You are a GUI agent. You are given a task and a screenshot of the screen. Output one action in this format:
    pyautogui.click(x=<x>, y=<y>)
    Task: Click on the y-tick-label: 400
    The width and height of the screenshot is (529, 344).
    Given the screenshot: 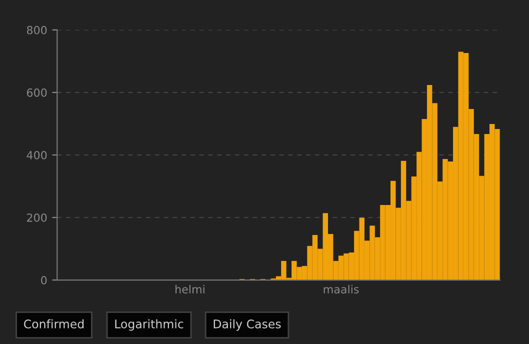 What is the action you would take?
    pyautogui.click(x=36, y=155)
    